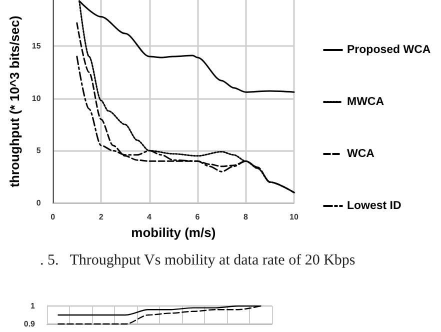  I want to click on x-tick-label: 0, so click(53, 217).